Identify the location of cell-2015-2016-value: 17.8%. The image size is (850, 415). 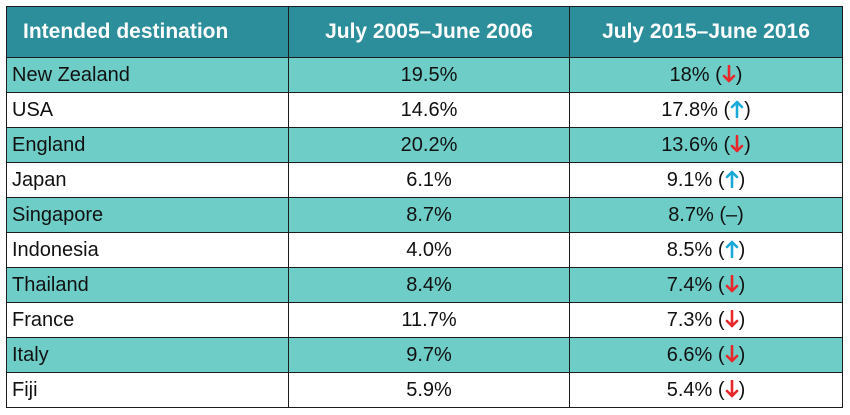
(692, 109).